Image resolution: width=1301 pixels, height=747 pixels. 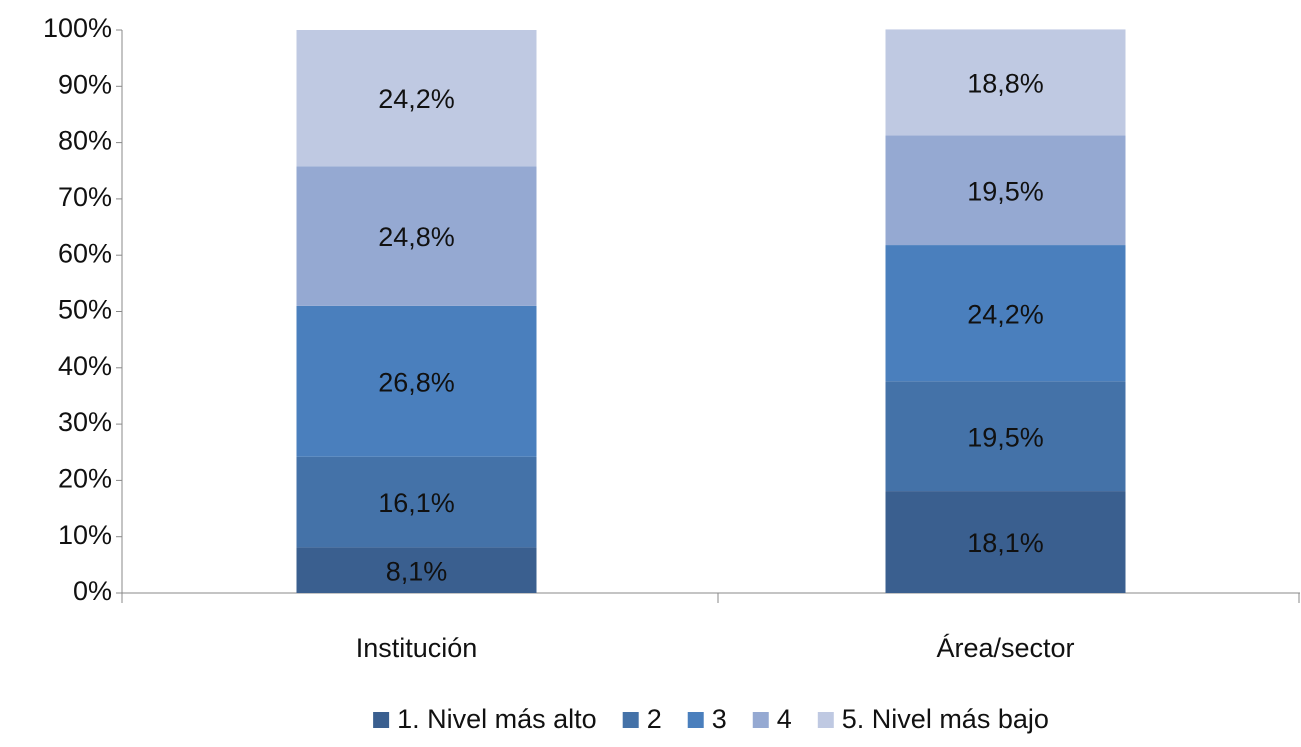 What do you see at coordinates (719, 719) in the screenshot?
I see `legend-label: 3` at bounding box center [719, 719].